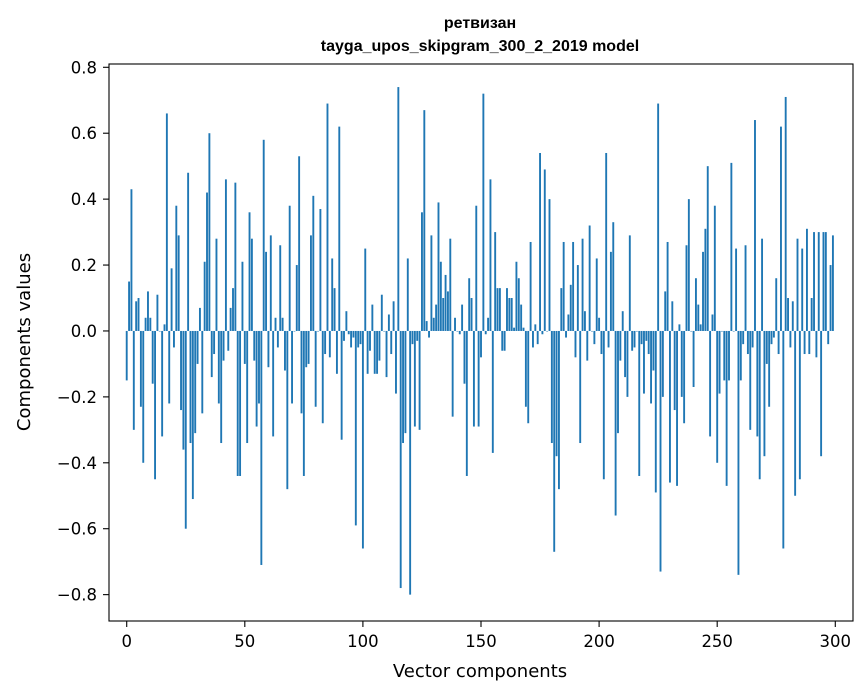 Image resolution: width=867 pixels, height=696 pixels. I want to click on x-tick-label: 250, so click(717, 641).